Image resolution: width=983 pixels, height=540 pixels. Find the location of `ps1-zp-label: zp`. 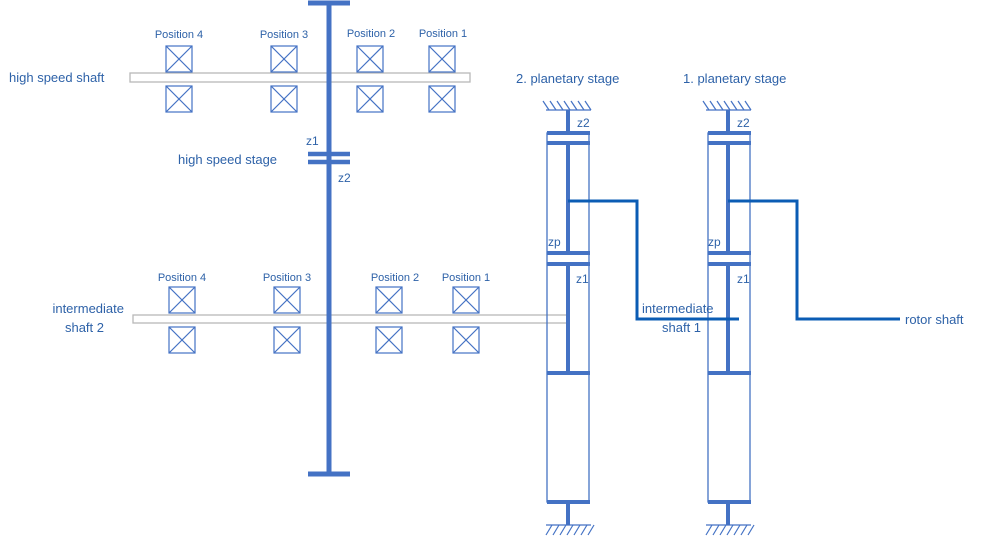

ps1-zp-label: zp is located at coordinates (714, 242).